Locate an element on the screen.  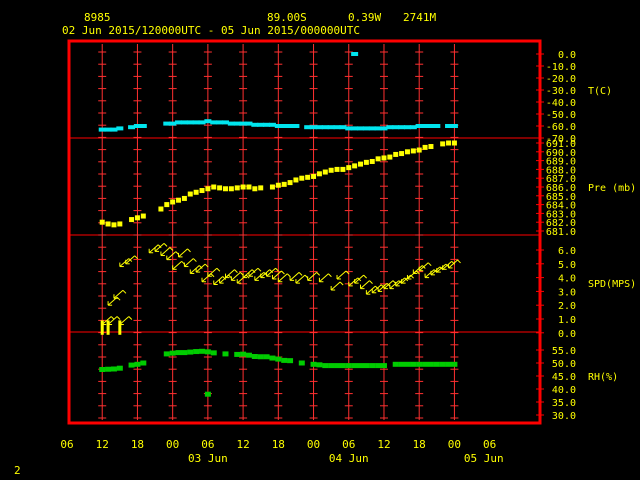
station-elevation: 2741M is located at coordinates (420, 17).